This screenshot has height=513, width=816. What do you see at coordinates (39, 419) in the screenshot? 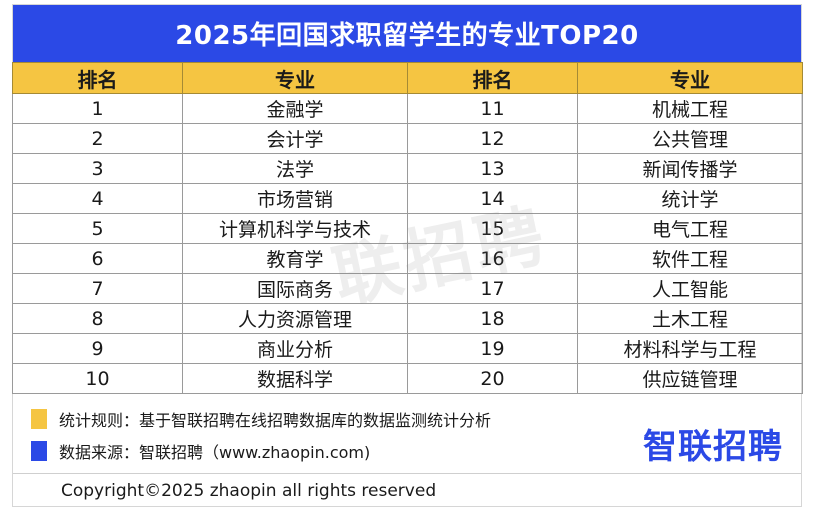
I see `yellow-square-icon` at bounding box center [39, 419].